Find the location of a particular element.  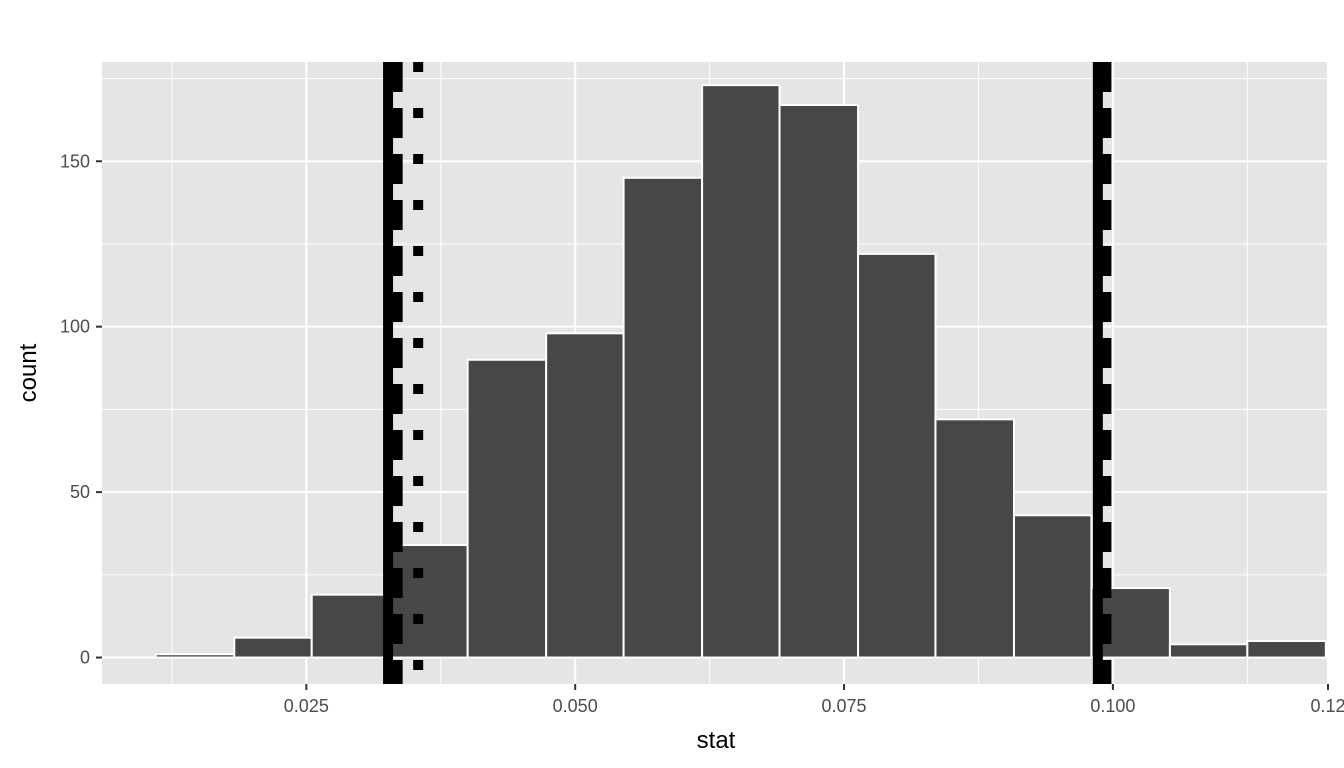

y-axis-title: count is located at coordinates (28, 372).